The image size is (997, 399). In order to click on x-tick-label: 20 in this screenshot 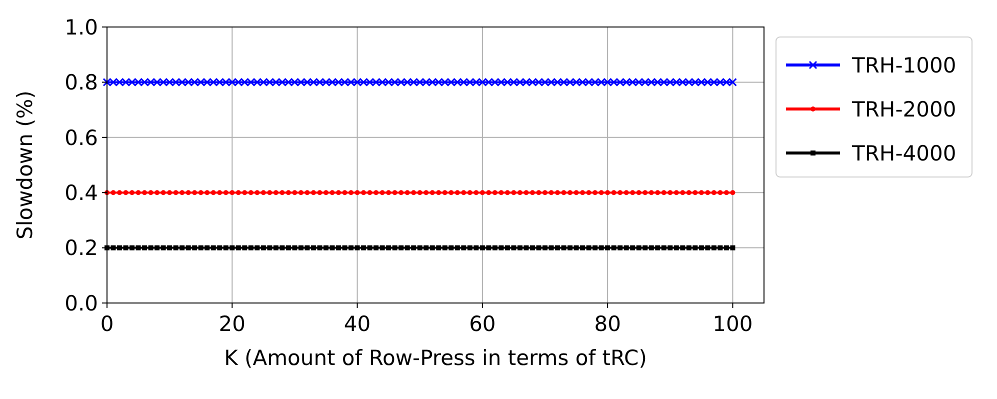, I will do `click(232, 324)`.